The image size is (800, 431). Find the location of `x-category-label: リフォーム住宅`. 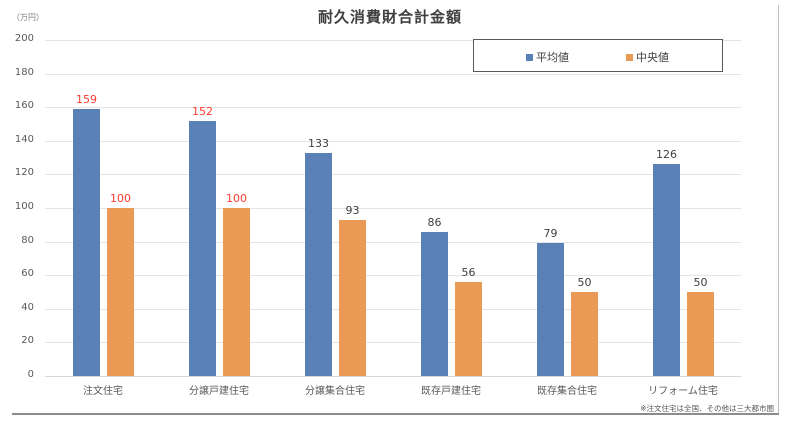

x-category-label: リフォーム住宅 is located at coordinates (683, 391).